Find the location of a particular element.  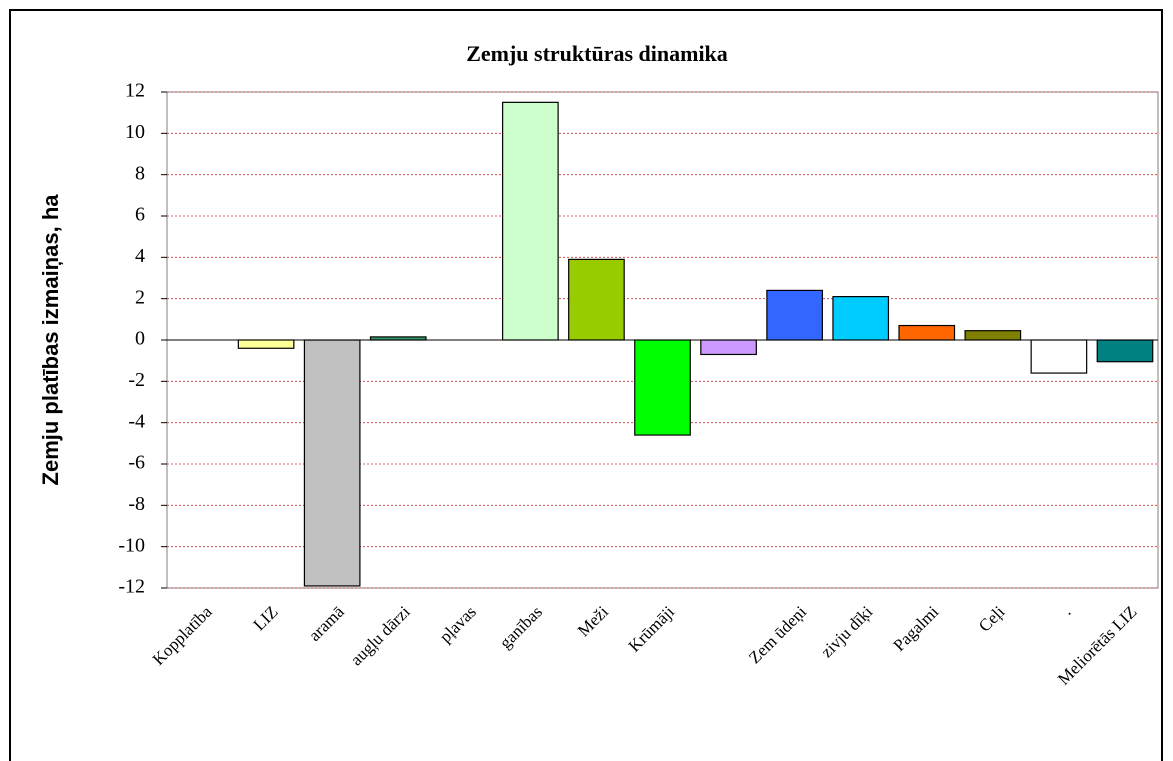

y-tick-label: 4 is located at coordinates (140, 256).